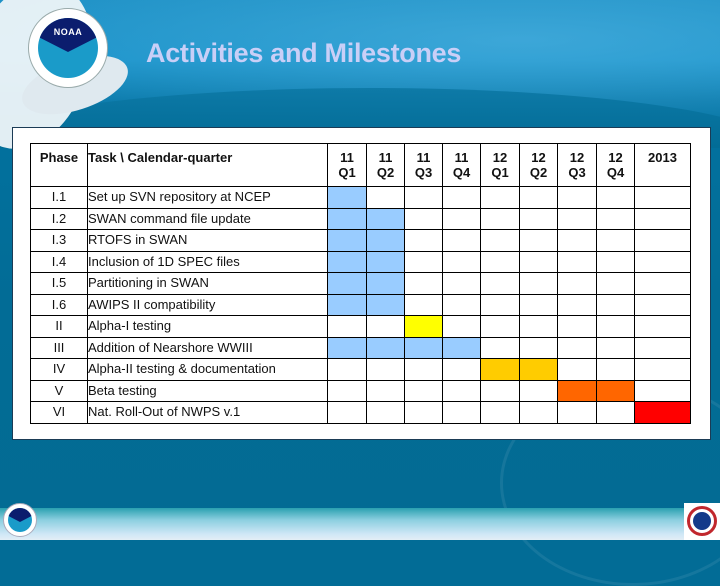 The height and width of the screenshot is (586, 720). I want to click on table-row: I.6 AWIPS II compatibility, so click(360, 304).